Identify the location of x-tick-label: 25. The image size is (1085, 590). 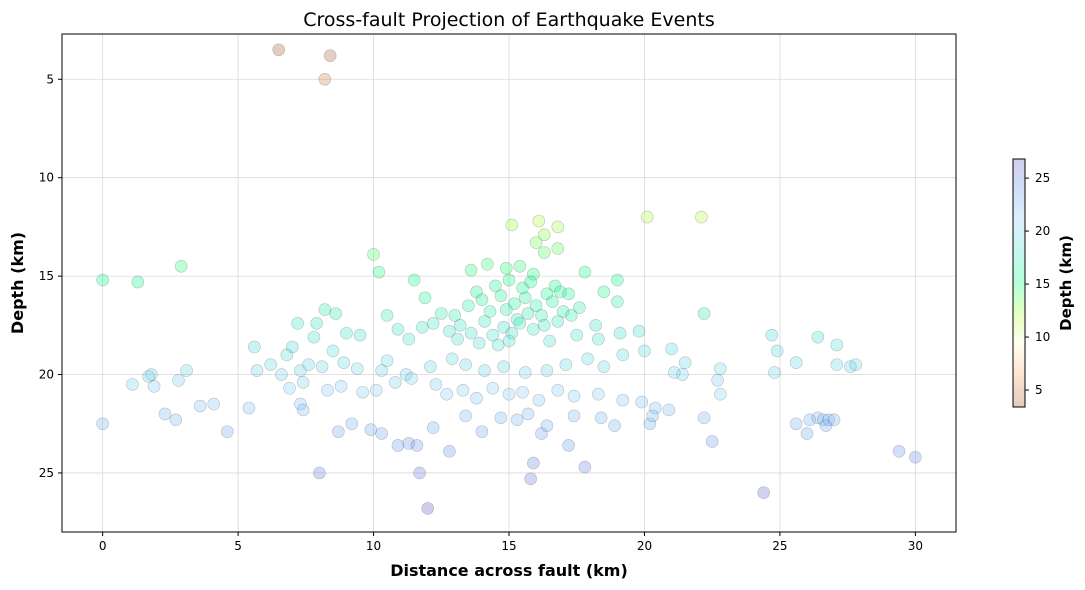
(779, 546).